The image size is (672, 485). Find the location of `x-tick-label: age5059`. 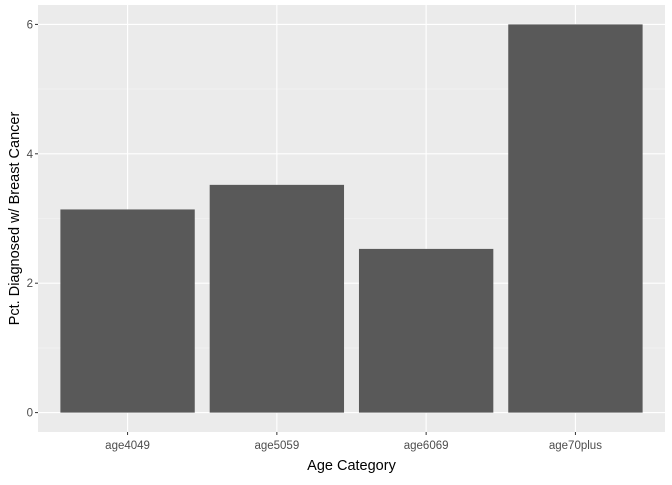

x-tick-label: age5059 is located at coordinates (276, 446).